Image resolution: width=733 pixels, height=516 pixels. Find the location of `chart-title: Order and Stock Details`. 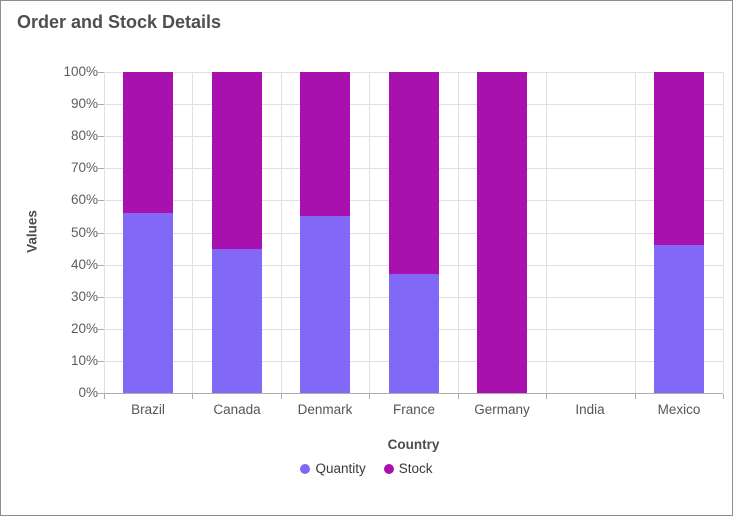

chart-title: Order and Stock Details is located at coordinates (119, 22).